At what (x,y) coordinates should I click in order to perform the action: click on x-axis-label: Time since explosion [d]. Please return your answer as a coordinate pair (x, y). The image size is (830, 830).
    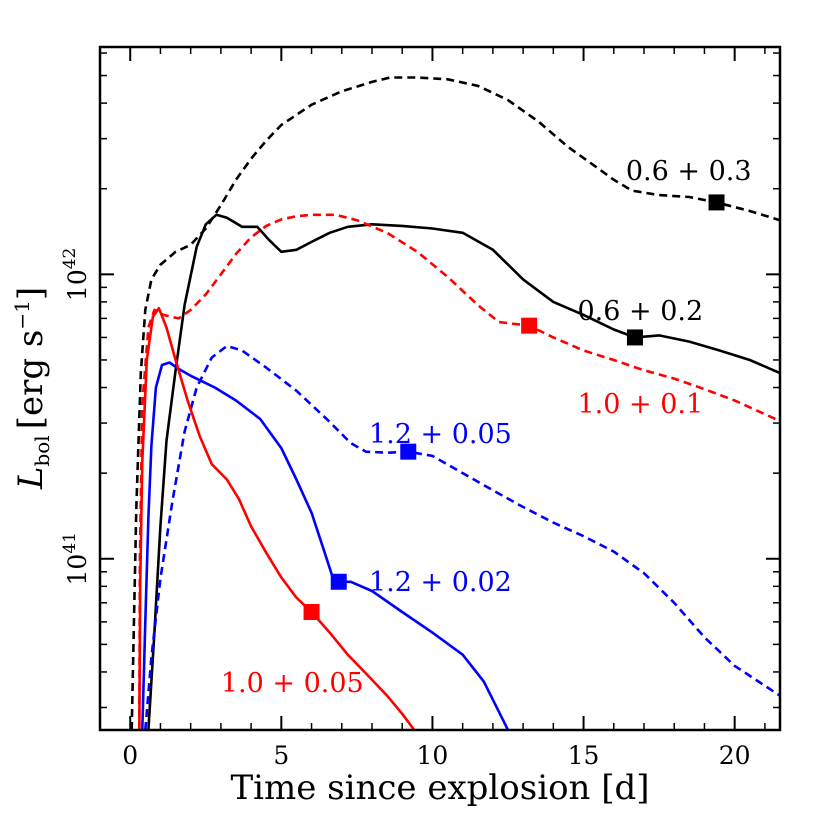
    Looking at the image, I should click on (439, 788).